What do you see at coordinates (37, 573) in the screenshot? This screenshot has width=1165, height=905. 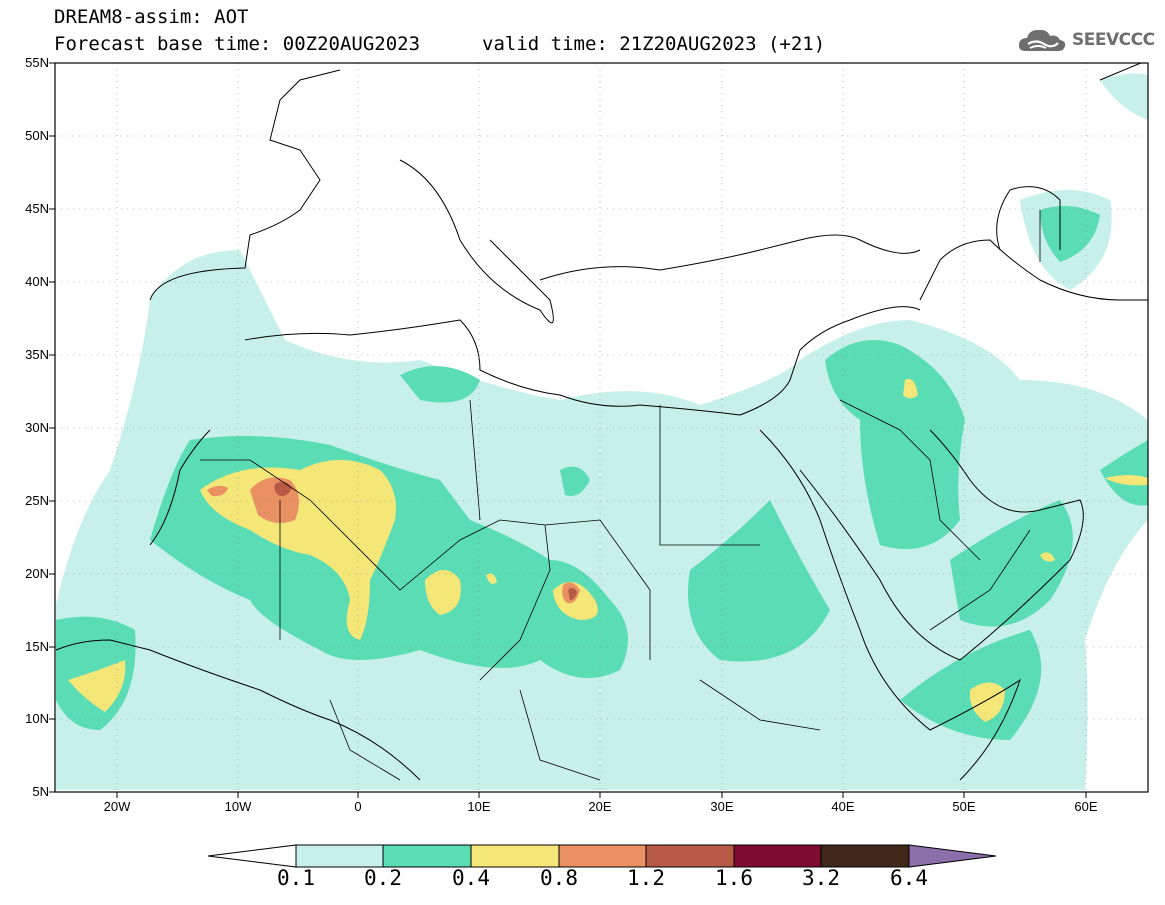 I see `lat-label: 20N` at bounding box center [37, 573].